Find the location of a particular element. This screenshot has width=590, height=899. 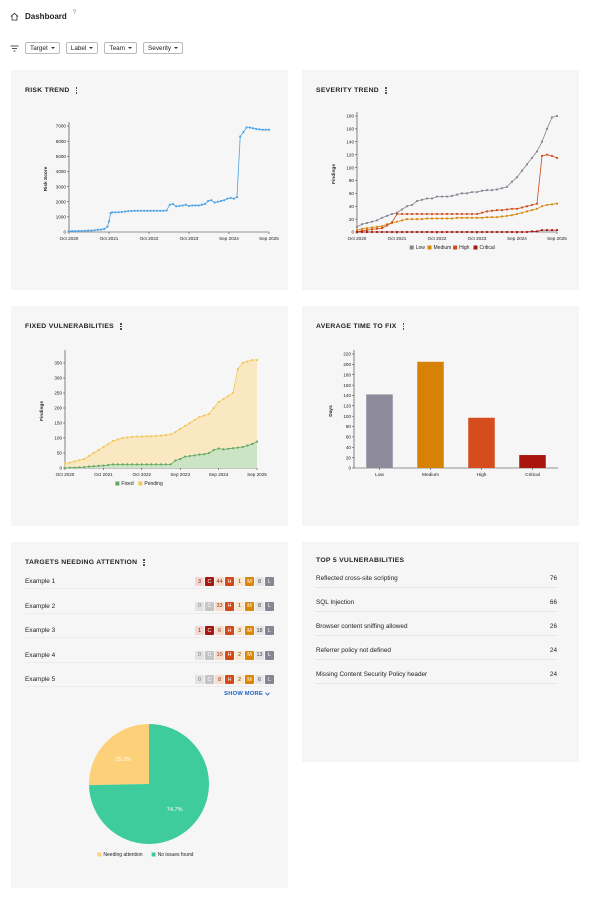

target-row: Example 2 0 C 33 H 1 M 8 L is located at coordinates (149, 607).